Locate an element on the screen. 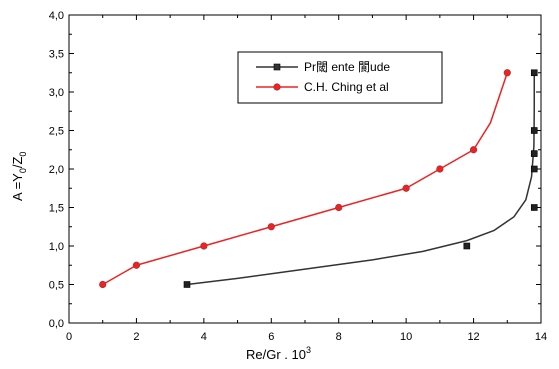 The height and width of the screenshot is (369, 559). x-axis-title: Re/Gr . 103 is located at coordinates (278, 353).